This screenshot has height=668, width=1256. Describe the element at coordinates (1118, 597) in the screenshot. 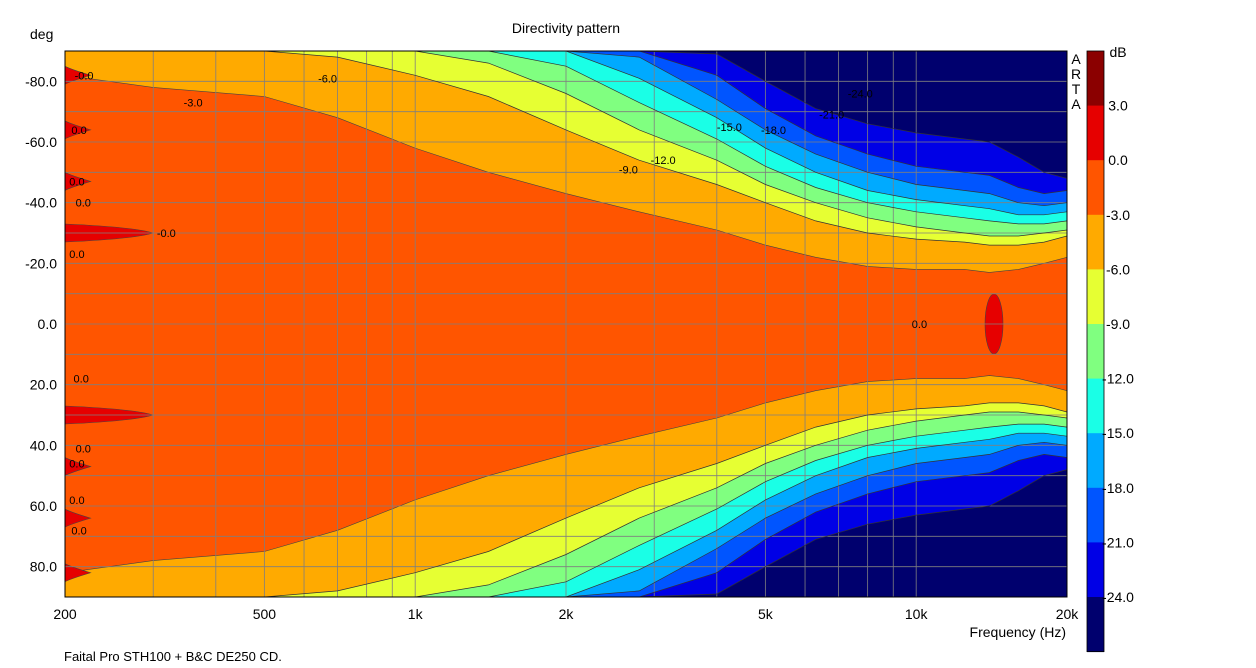

I see `colorbar-tick-label: -24.0` at that location.